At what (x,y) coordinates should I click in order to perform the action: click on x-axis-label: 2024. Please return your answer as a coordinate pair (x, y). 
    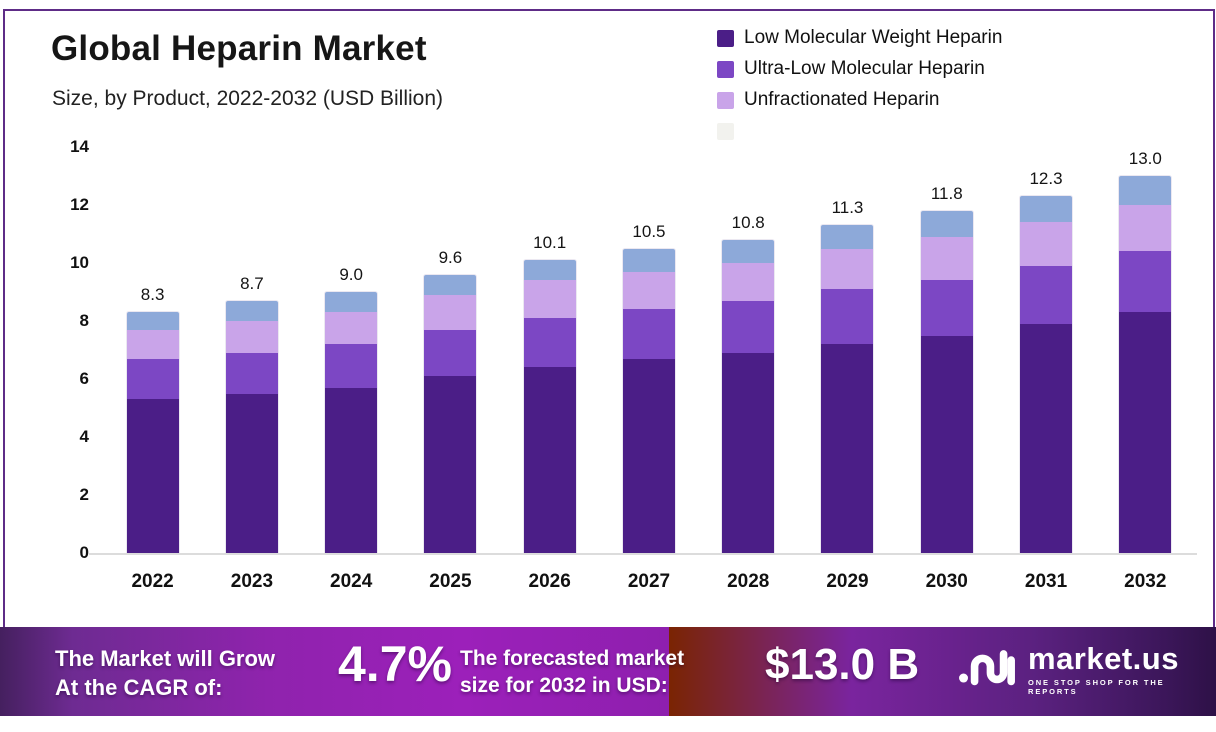
    Looking at the image, I should click on (351, 581).